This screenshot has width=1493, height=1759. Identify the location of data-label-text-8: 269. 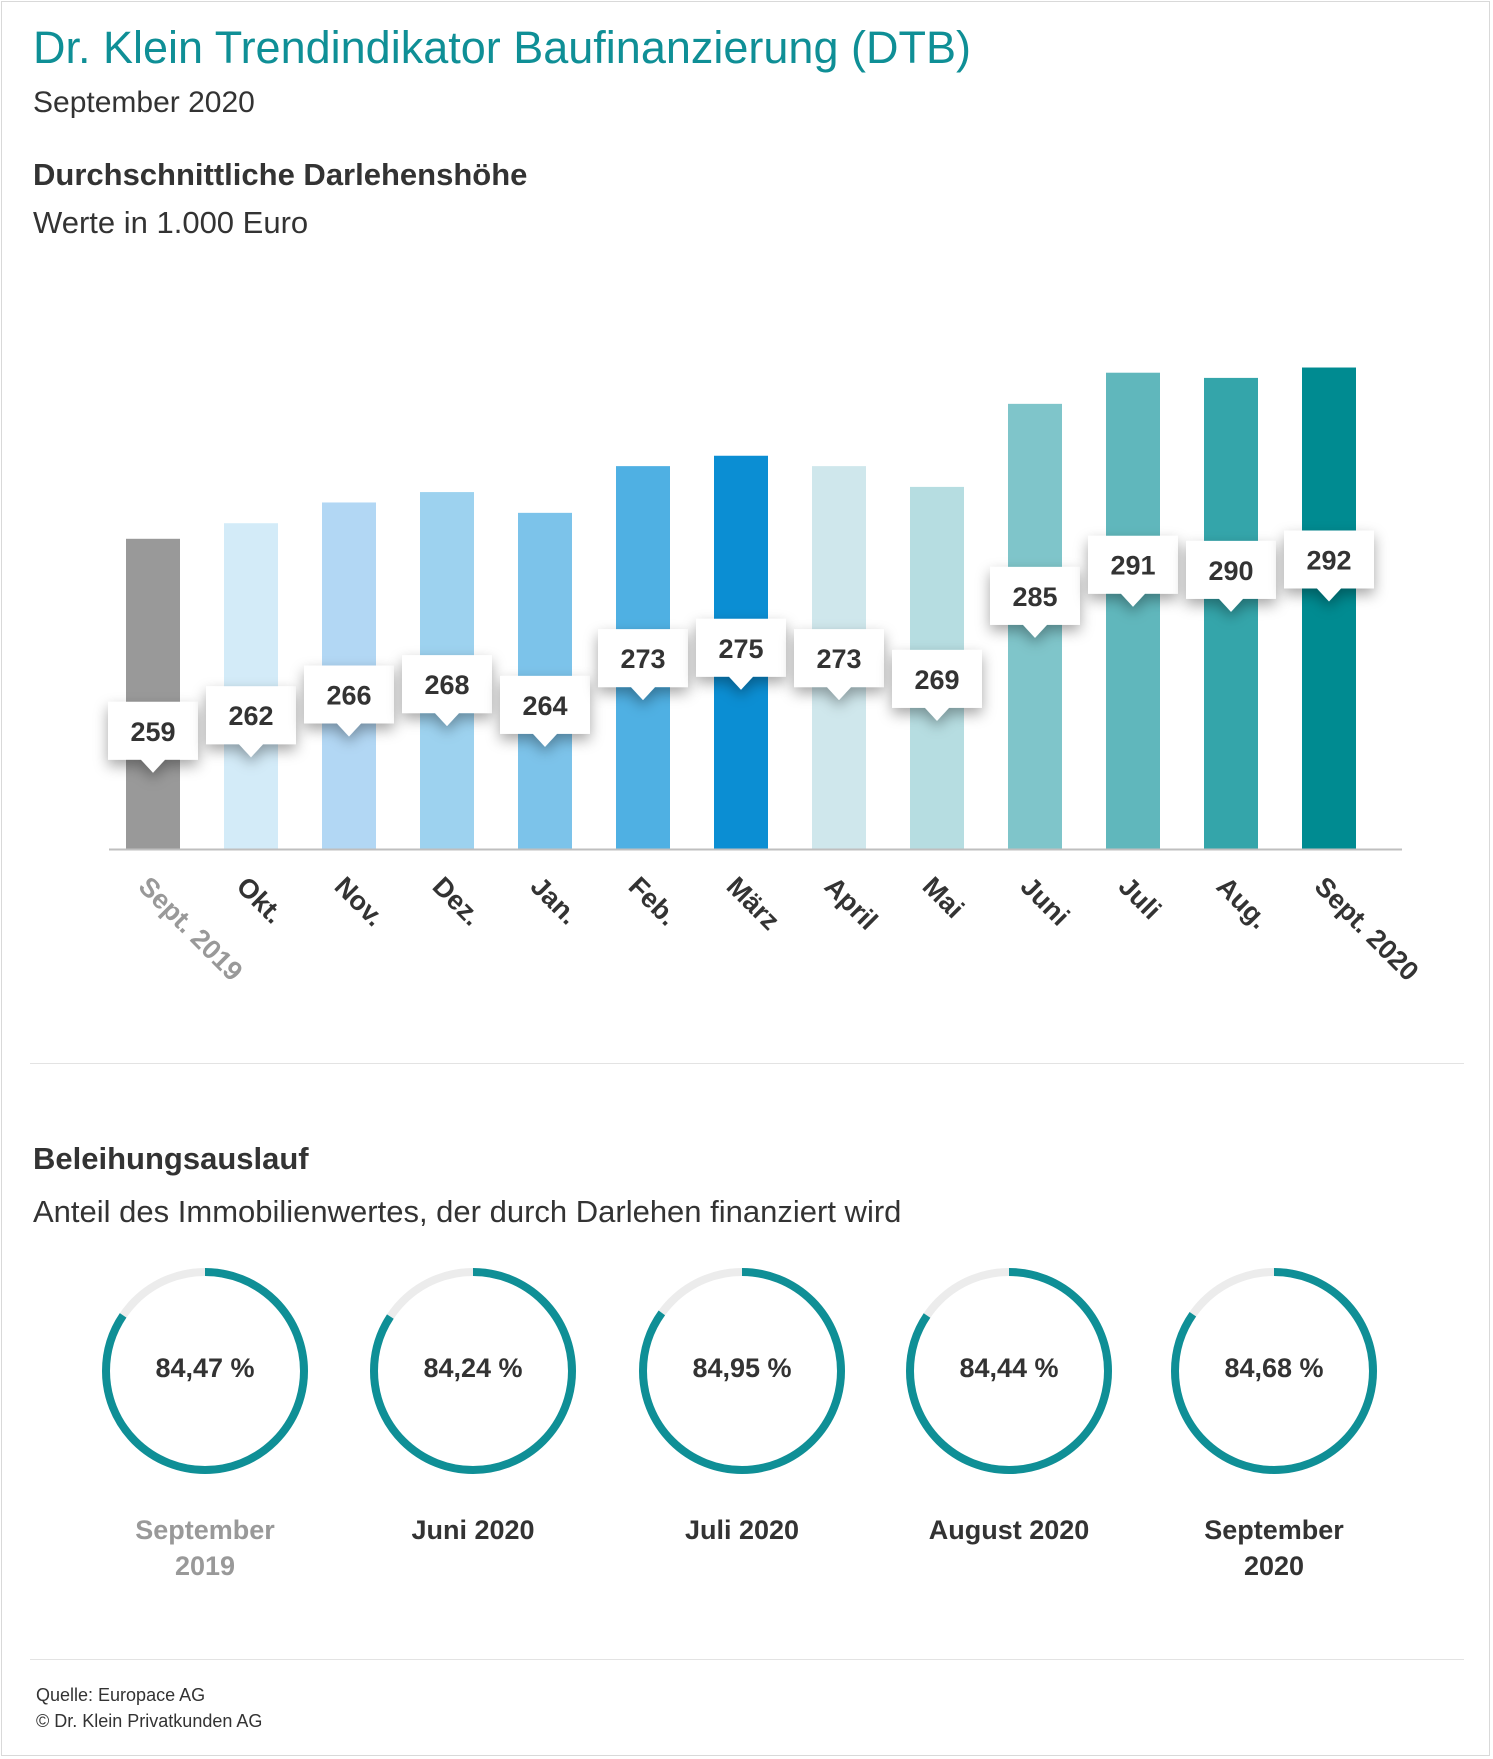
(936, 680).